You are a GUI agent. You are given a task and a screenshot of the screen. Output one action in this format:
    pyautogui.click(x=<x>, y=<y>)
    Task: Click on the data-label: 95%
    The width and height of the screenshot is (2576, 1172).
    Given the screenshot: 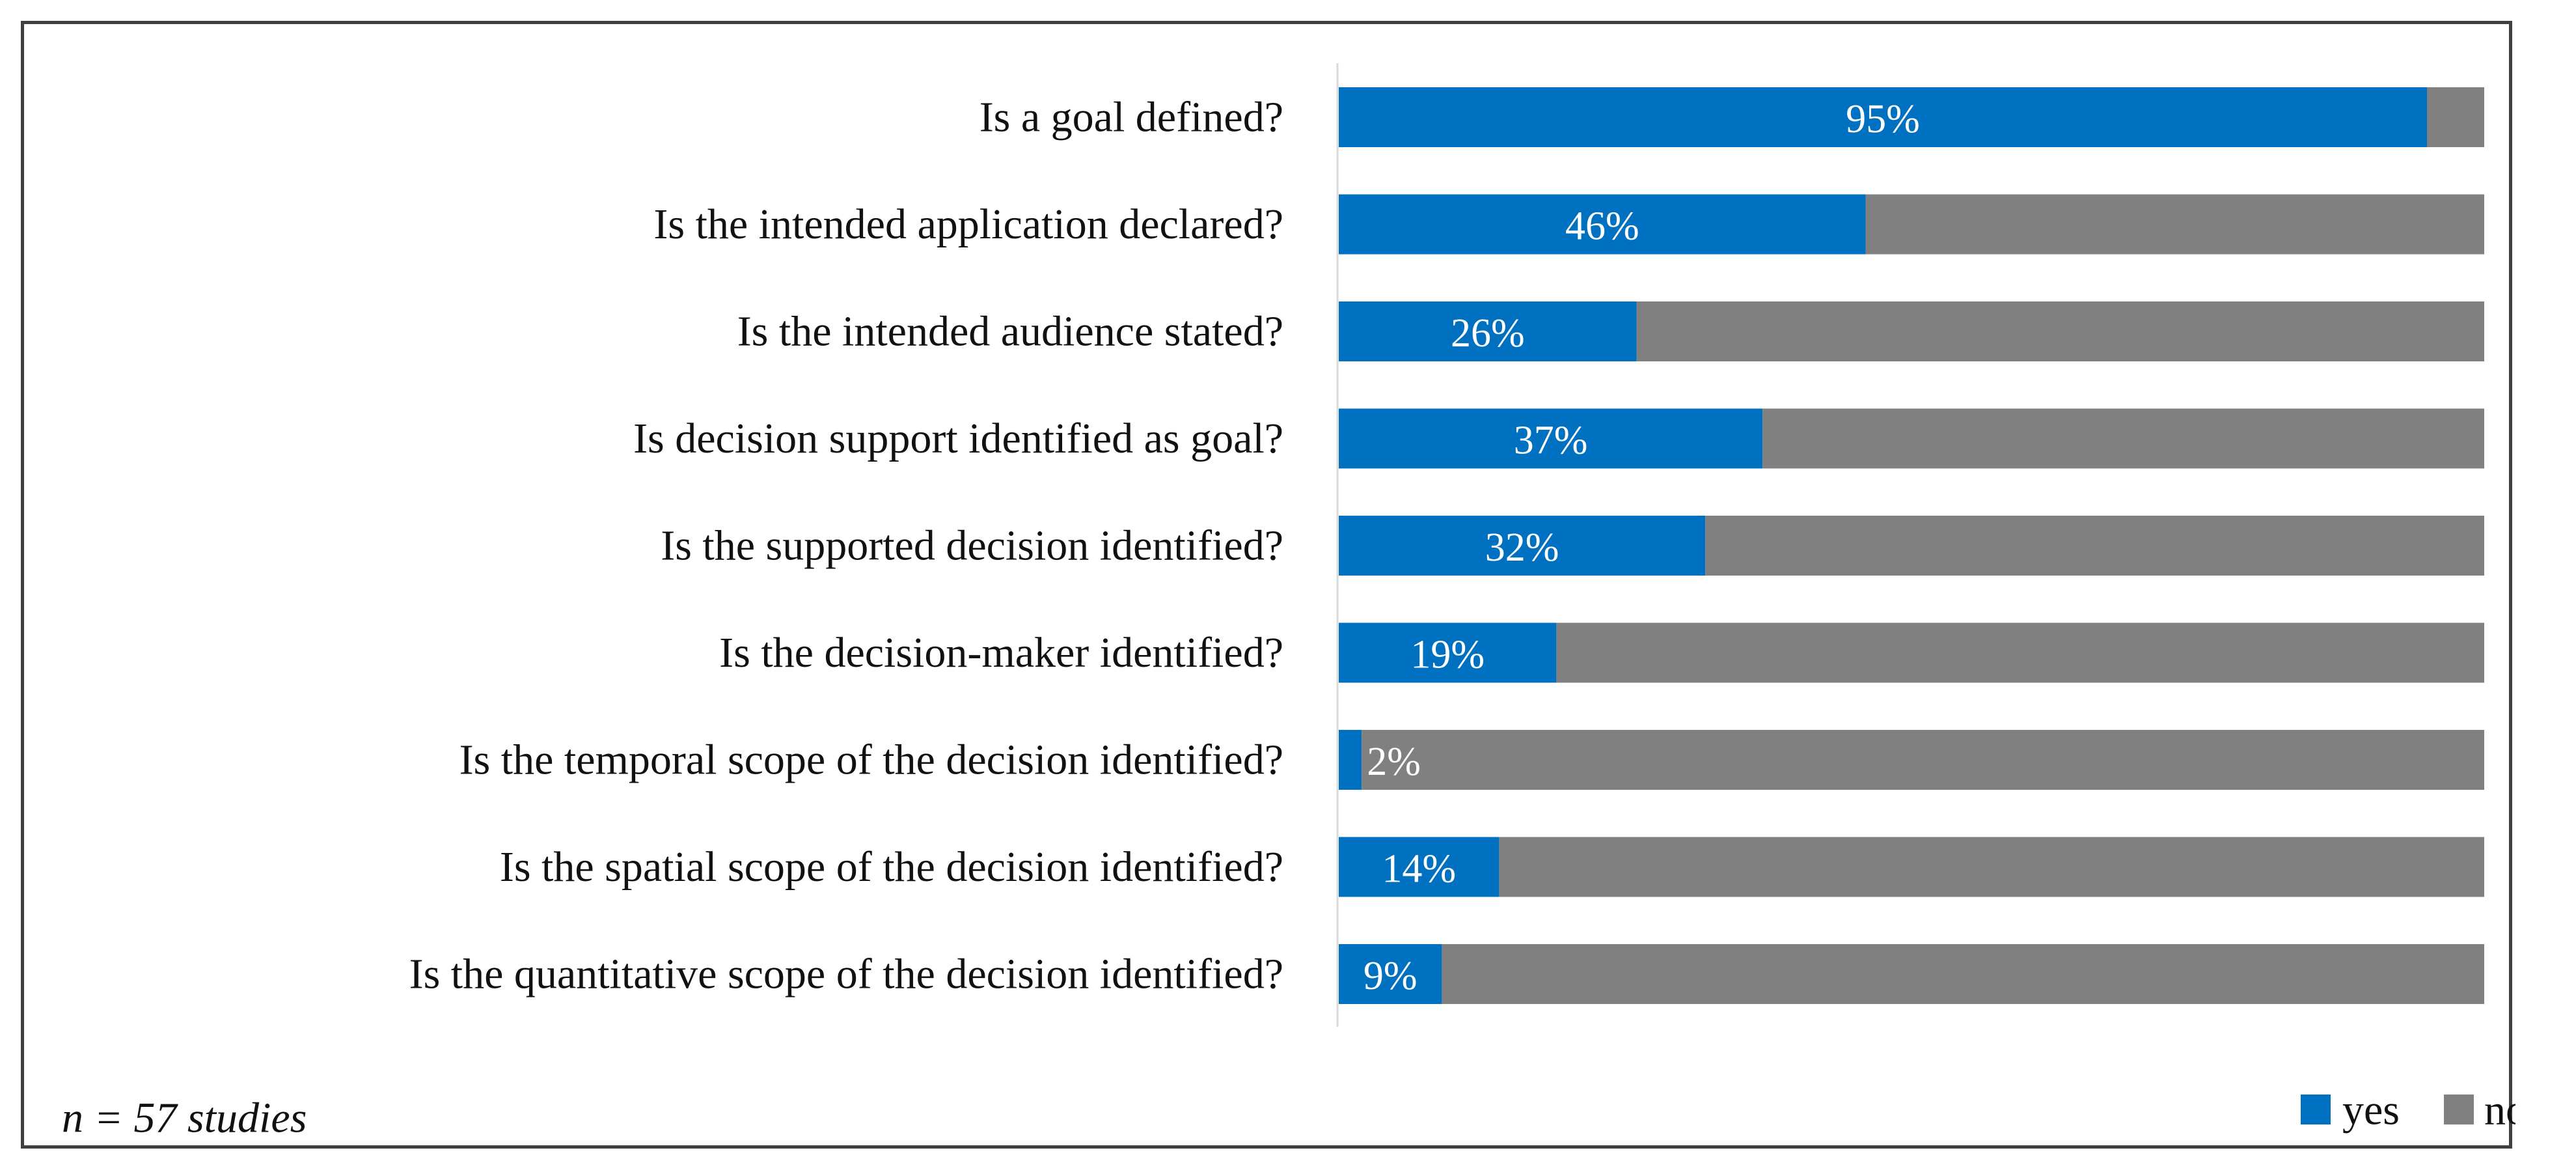 What is the action you would take?
    pyautogui.click(x=1883, y=119)
    